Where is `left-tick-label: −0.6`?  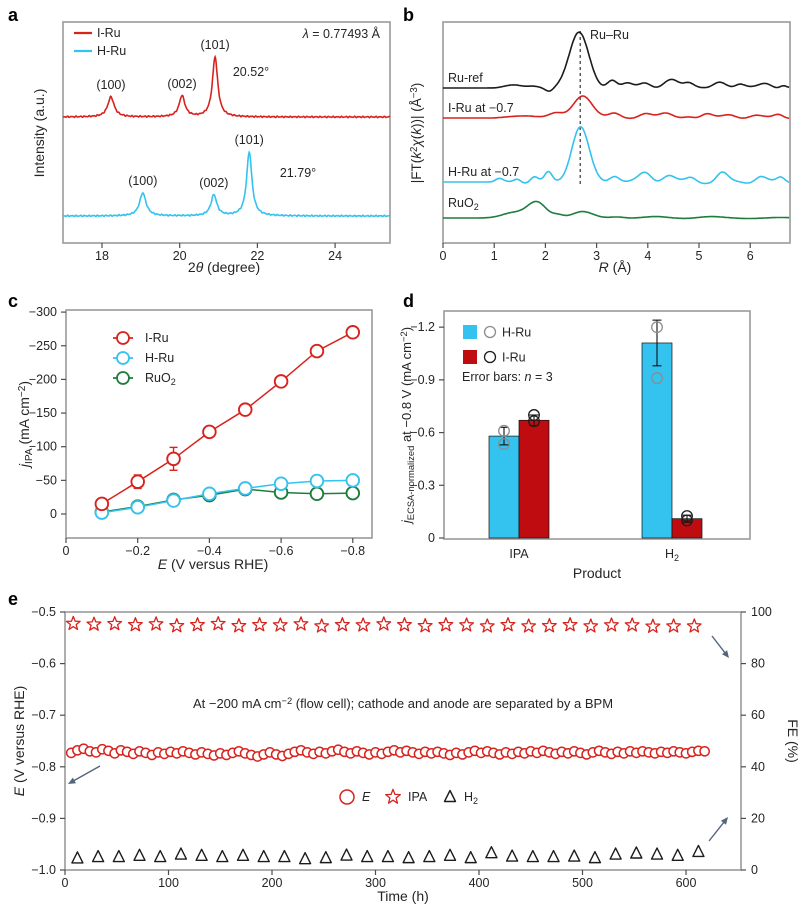 left-tick-label: −0.6 is located at coordinates (43, 664).